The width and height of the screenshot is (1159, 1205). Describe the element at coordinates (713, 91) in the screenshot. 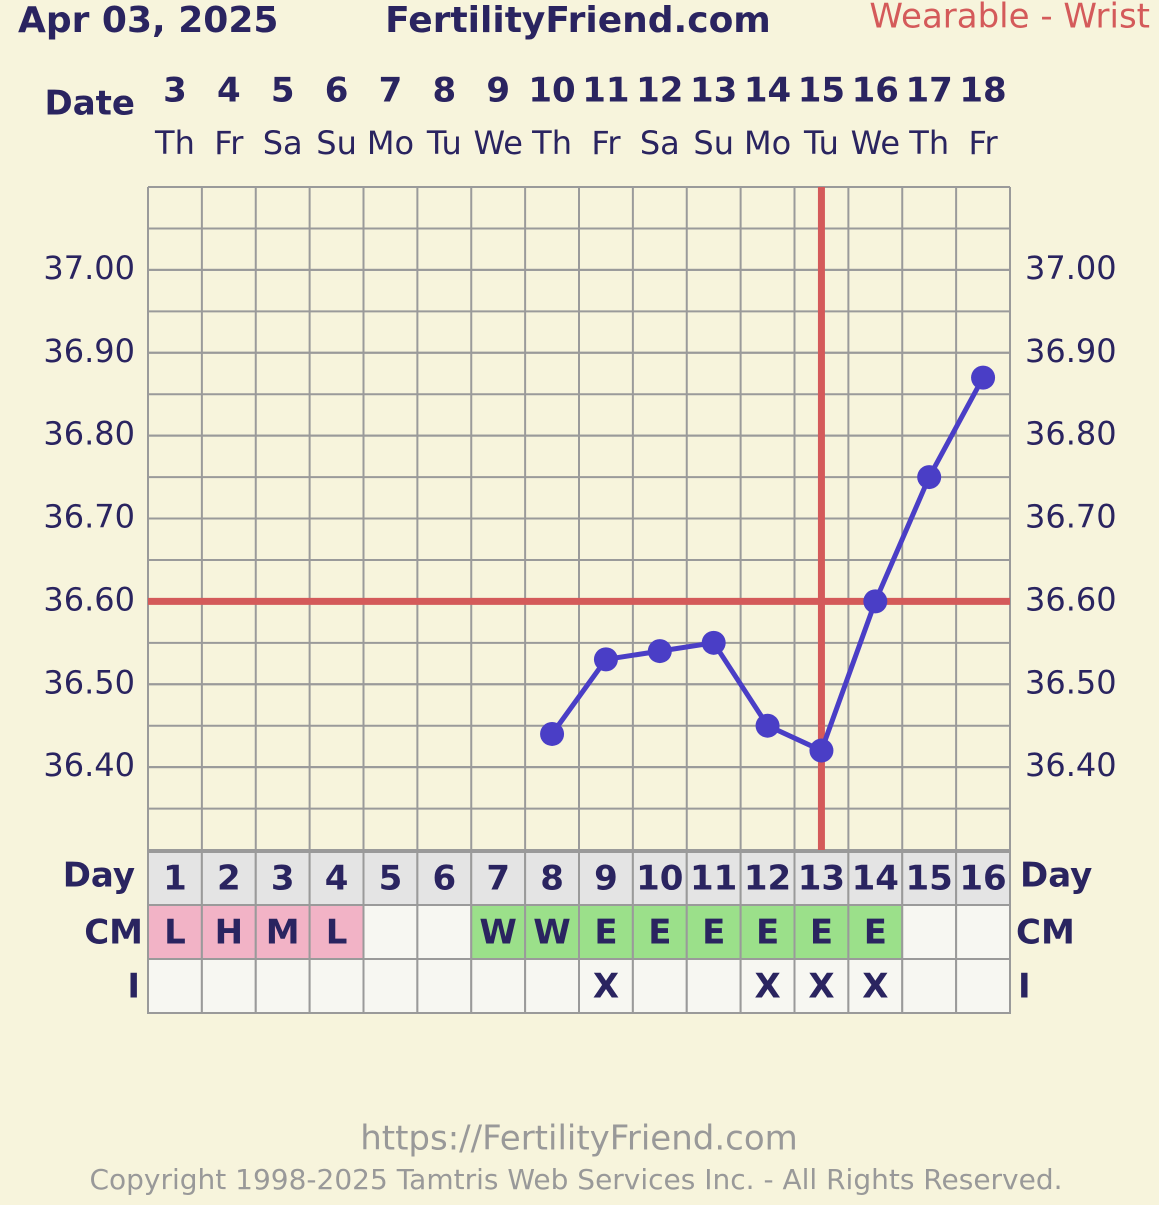

I see `date-label: 13` at that location.